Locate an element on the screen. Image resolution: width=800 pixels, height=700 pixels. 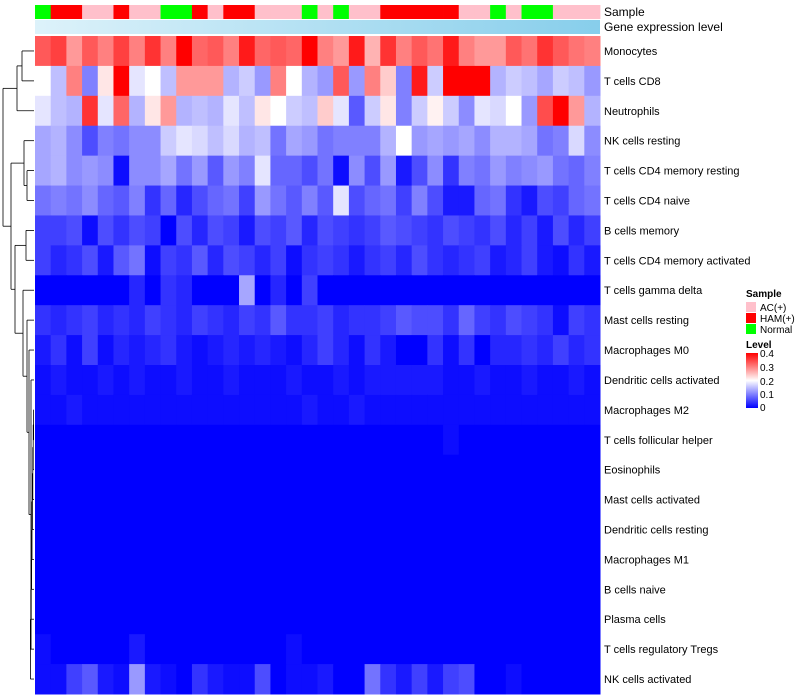
legend-tick-0-4: 0.4 is located at coordinates (767, 354).